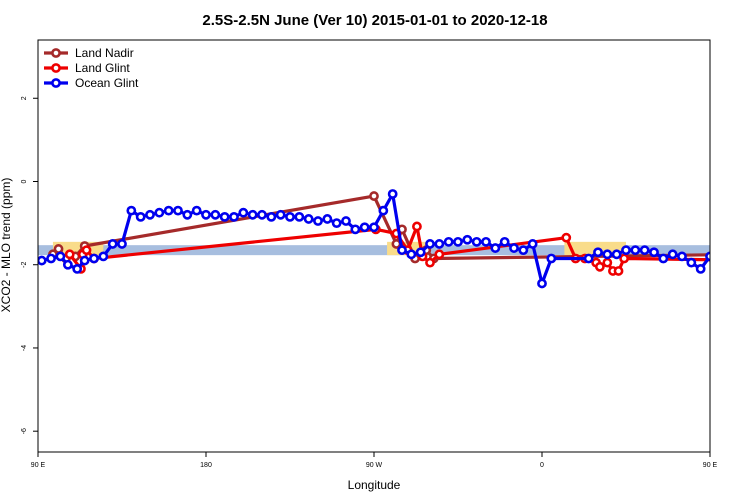 The image size is (750, 500). What do you see at coordinates (29, 265) in the screenshot?
I see `y-axis: -6 -4 -2 0 2` at bounding box center [29, 265].